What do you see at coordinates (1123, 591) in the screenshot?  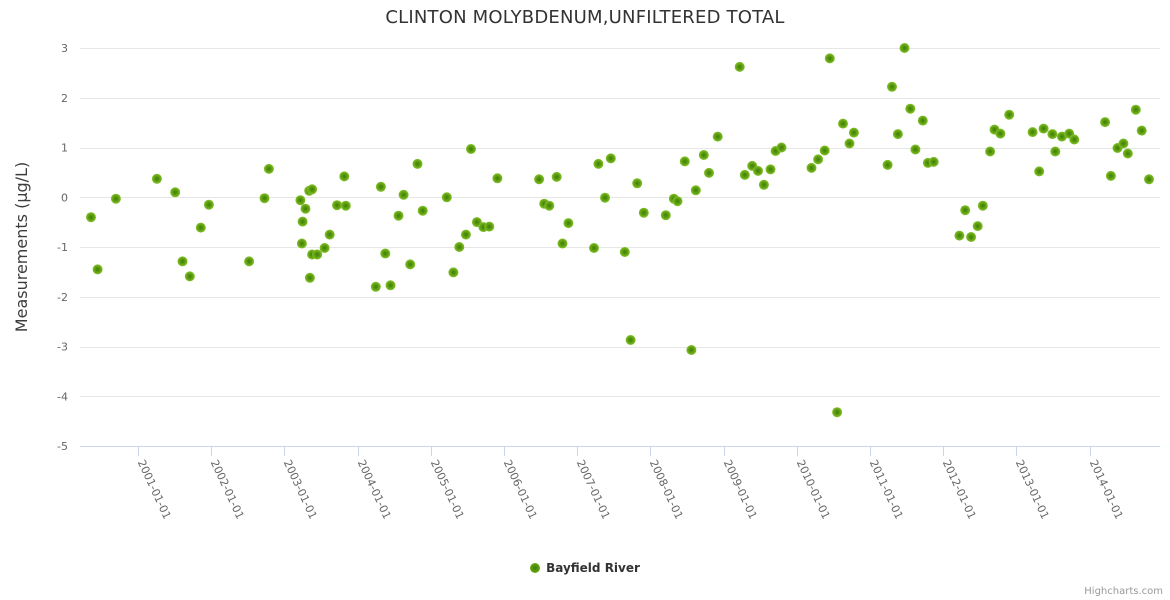 I see `highcharts-credit: Highcharts.com` at bounding box center [1123, 591].